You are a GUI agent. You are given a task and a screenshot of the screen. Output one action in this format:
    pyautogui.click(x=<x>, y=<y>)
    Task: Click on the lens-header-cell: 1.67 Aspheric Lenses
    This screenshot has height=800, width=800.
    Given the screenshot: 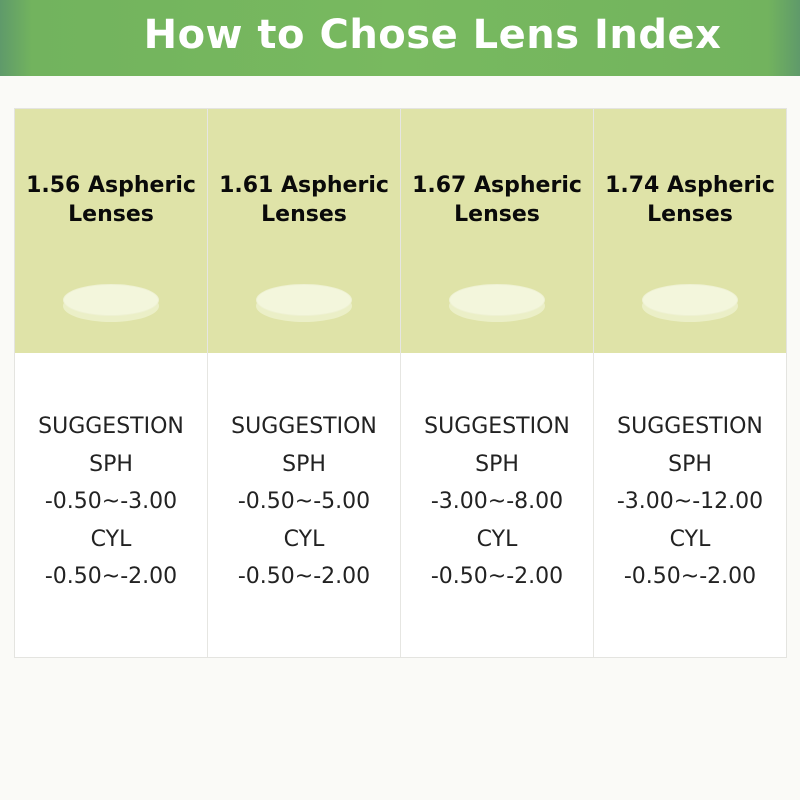 What is the action you would take?
    pyautogui.click(x=497, y=231)
    